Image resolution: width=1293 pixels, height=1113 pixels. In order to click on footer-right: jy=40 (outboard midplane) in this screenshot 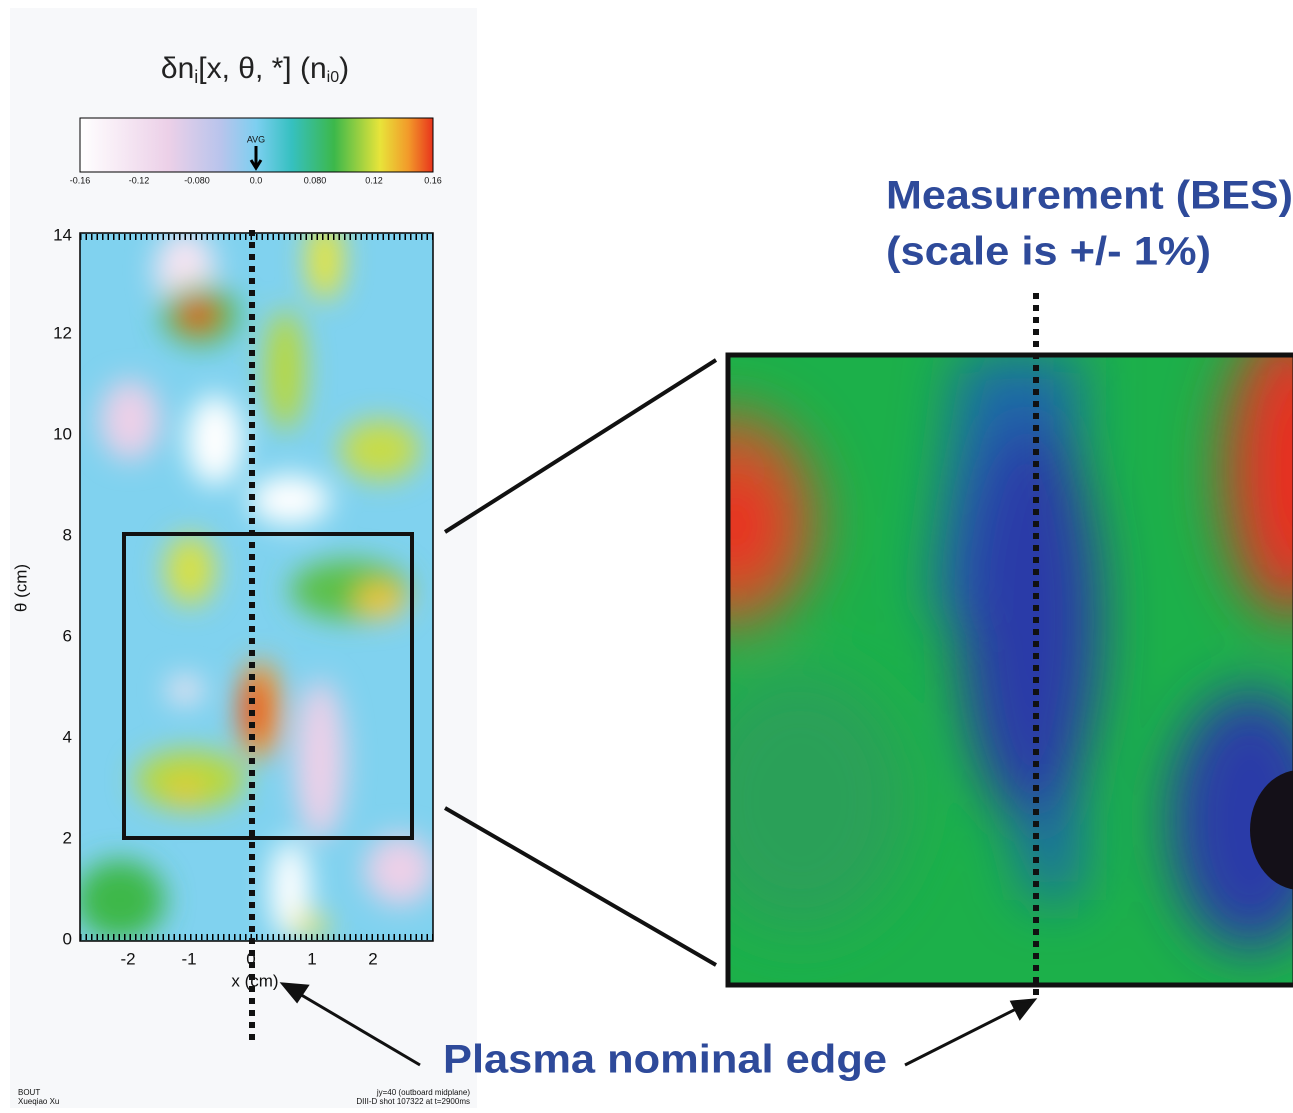, I will do `click(423, 1092)`.